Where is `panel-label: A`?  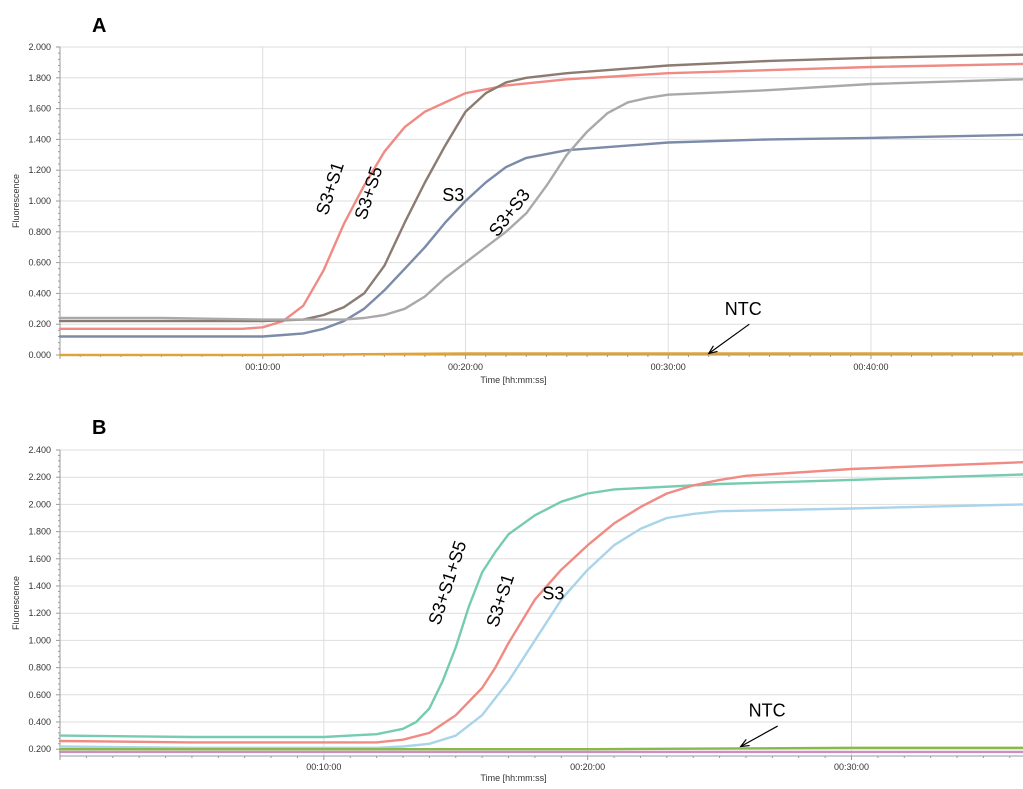 panel-label: A is located at coordinates (99, 26).